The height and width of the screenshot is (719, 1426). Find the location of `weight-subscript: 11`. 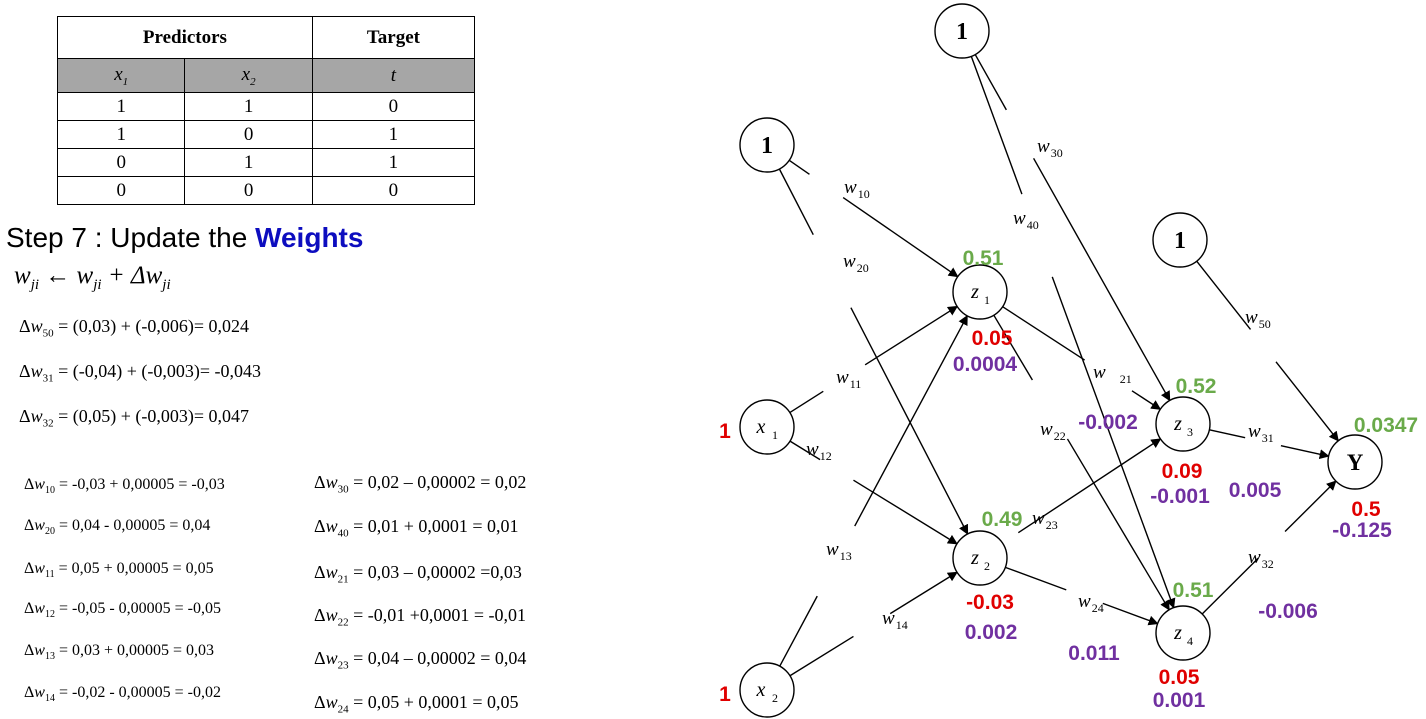

weight-subscript: 11 is located at coordinates (856, 384).